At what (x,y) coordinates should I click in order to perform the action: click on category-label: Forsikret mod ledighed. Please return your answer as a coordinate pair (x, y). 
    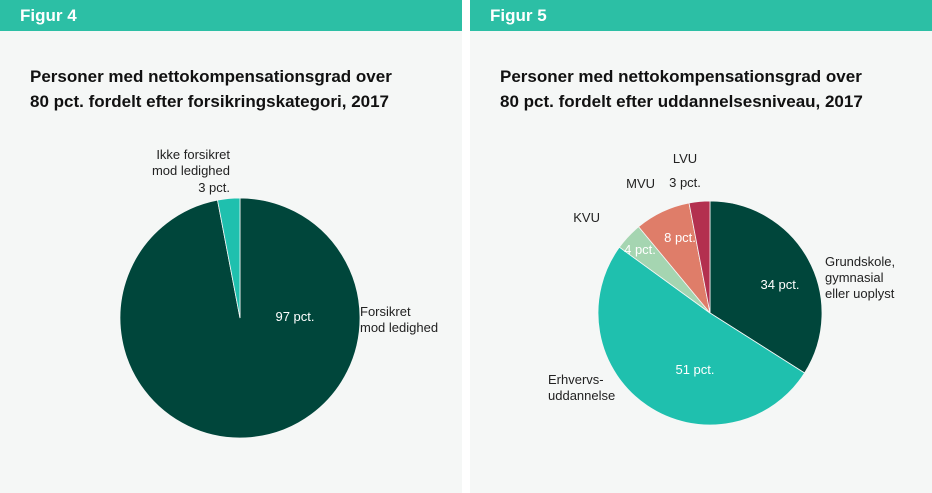
    Looking at the image, I should click on (399, 319).